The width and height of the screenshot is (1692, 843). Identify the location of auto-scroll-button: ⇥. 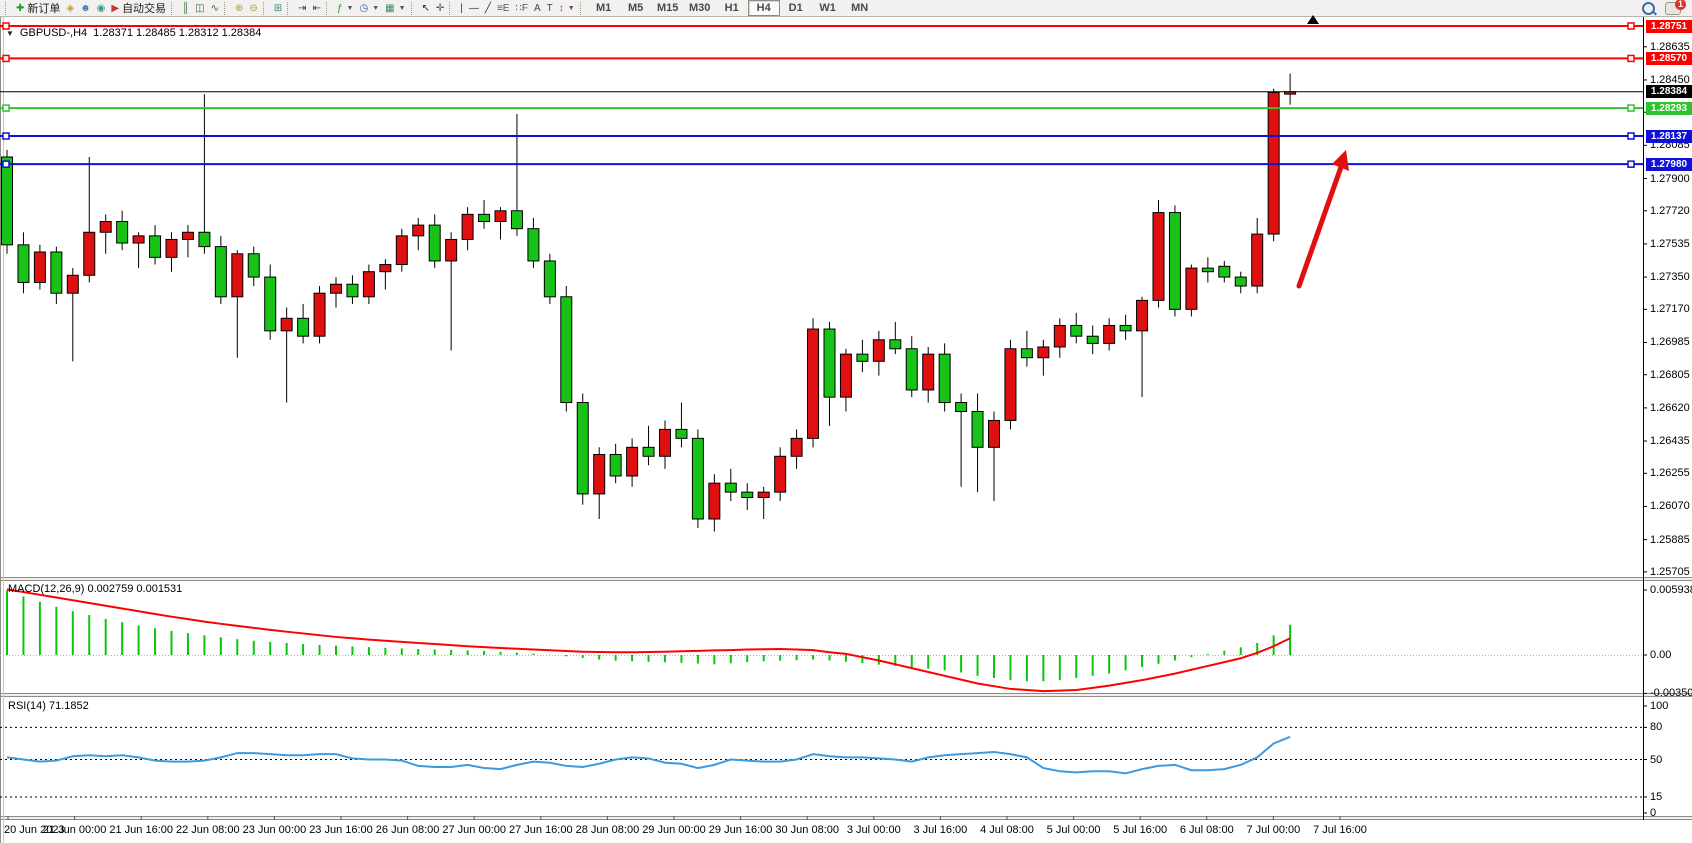
(302, 8).